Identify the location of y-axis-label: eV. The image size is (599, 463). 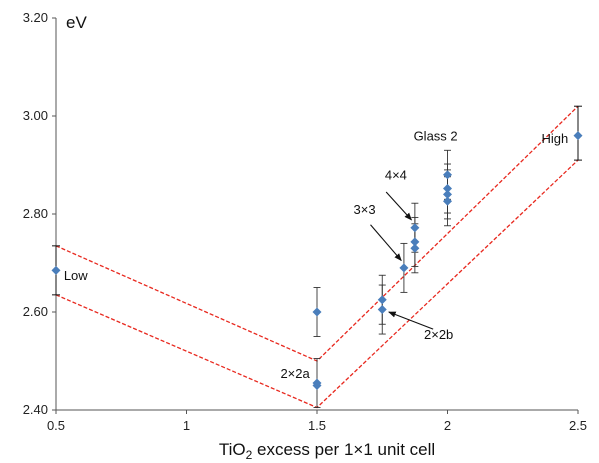
(76, 22).